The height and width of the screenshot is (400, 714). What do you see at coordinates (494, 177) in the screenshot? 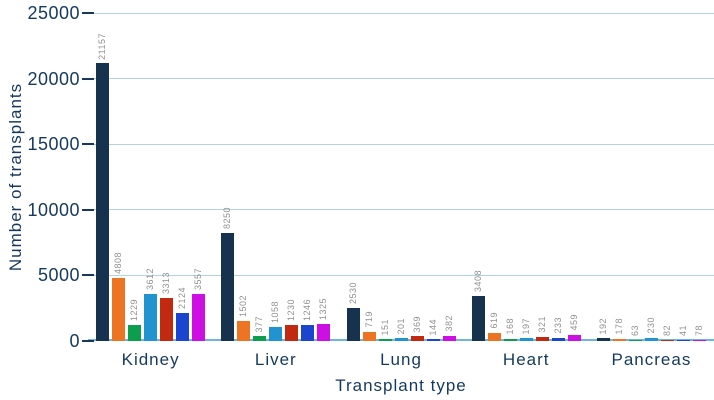
I see `bar-cell: 619` at bounding box center [494, 177].